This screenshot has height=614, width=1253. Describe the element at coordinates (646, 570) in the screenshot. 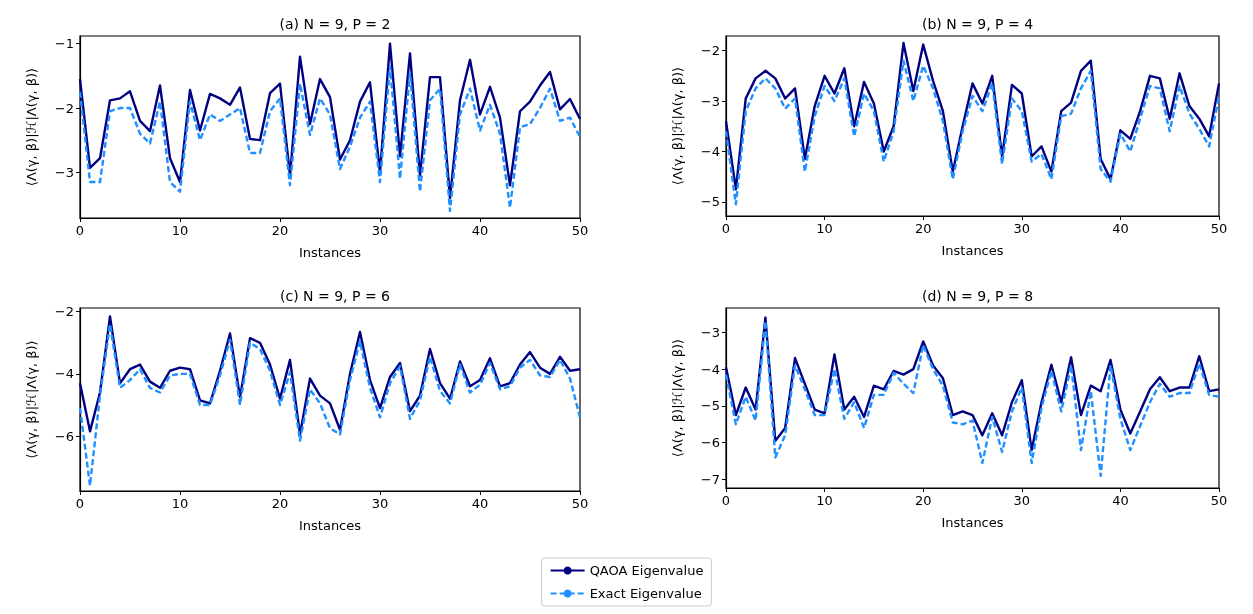

I see `legend-label: QAOA Eigenvalue` at that location.